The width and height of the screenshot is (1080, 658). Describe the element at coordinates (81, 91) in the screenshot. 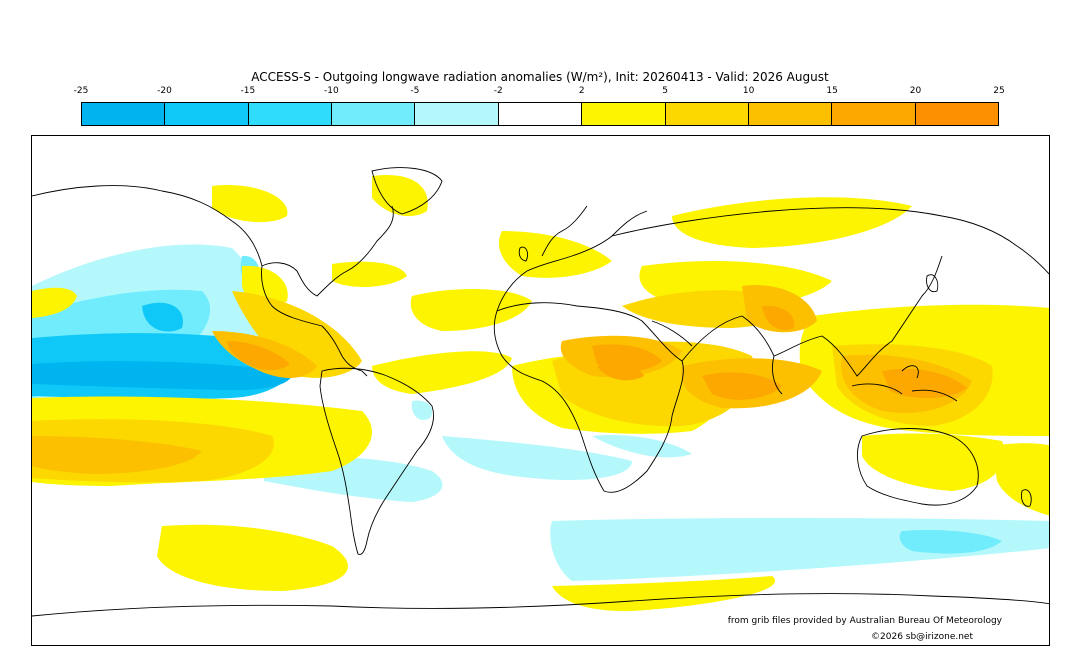

I see `colorbar-tick-label: -25` at that location.